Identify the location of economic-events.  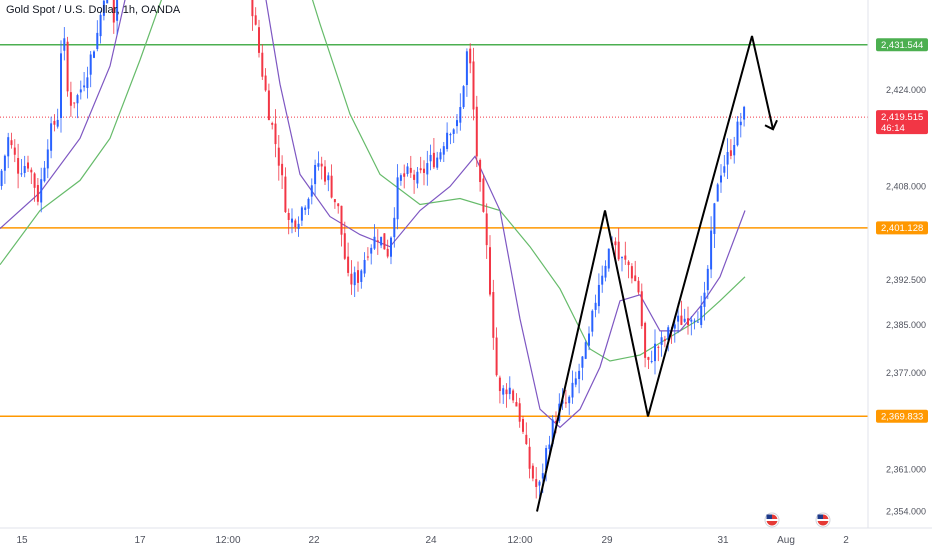
(797, 520).